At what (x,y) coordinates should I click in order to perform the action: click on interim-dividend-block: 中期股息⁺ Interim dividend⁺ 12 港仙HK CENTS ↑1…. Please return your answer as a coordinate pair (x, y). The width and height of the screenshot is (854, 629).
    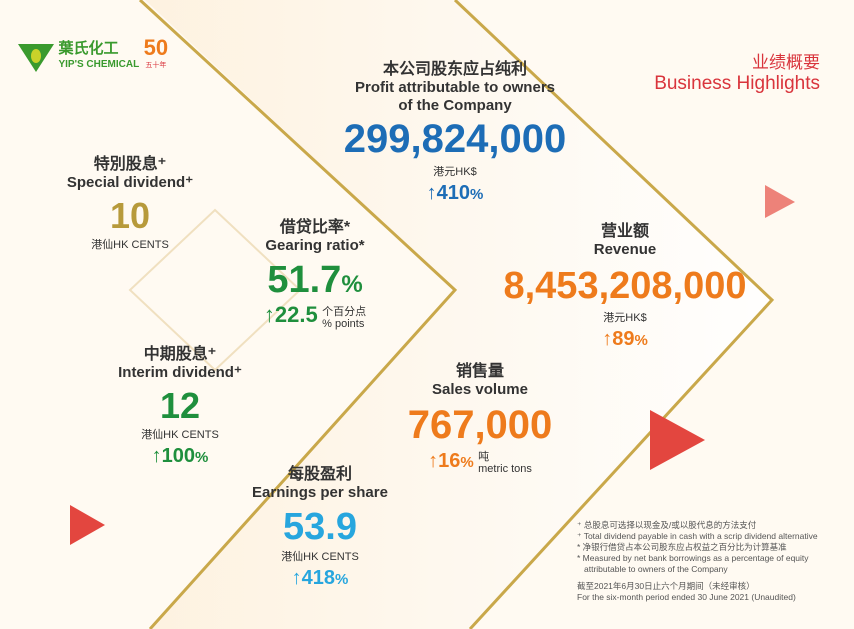
    Looking at the image, I should click on (180, 406).